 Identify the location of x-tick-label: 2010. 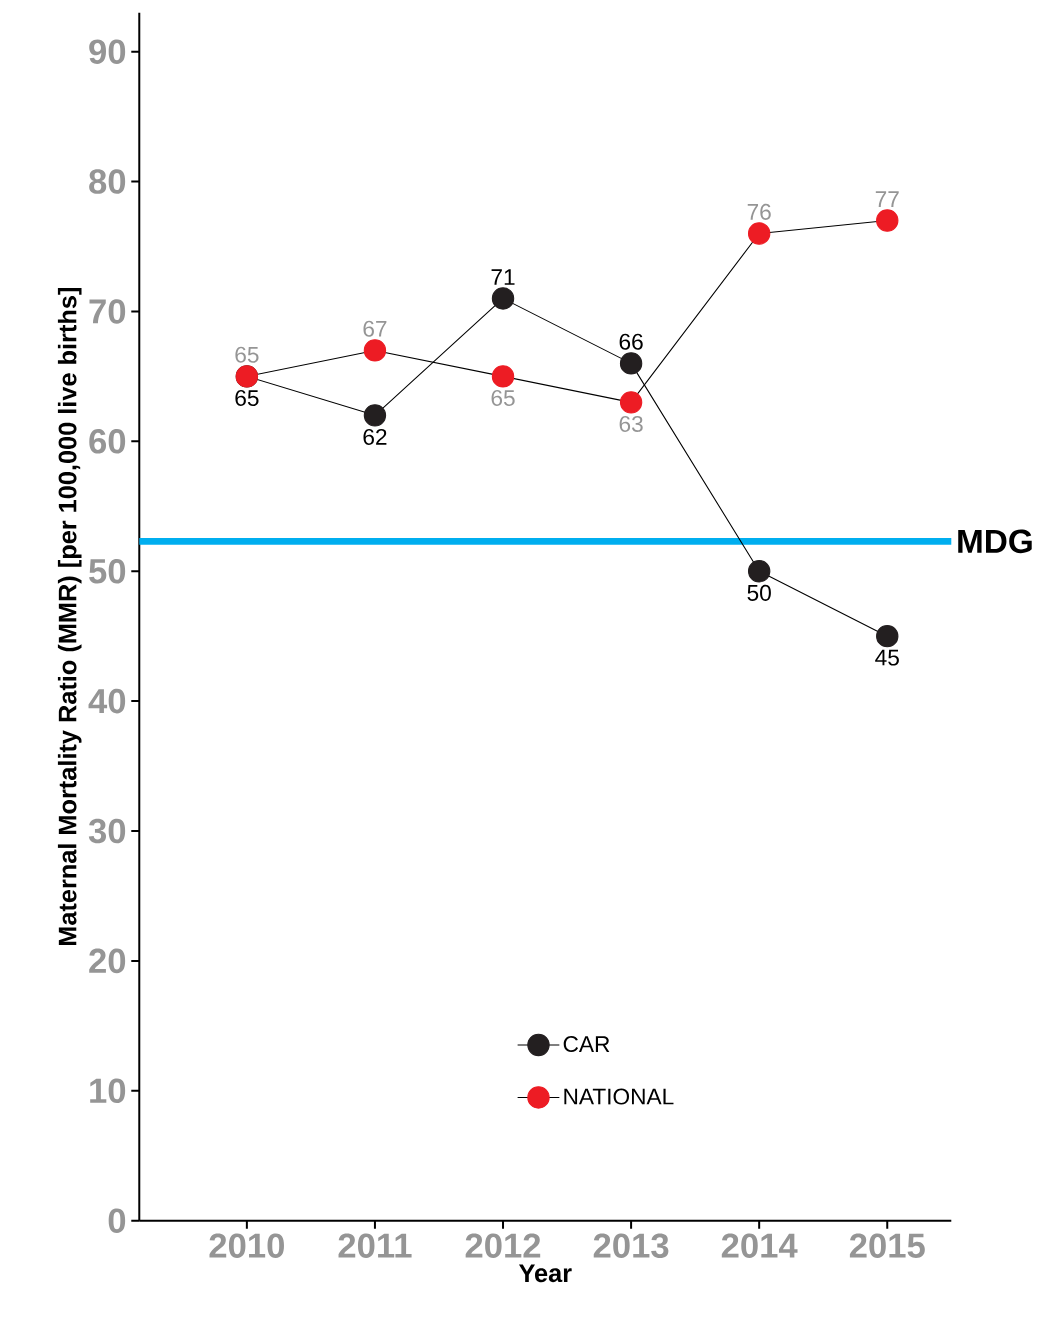
(246, 1245).